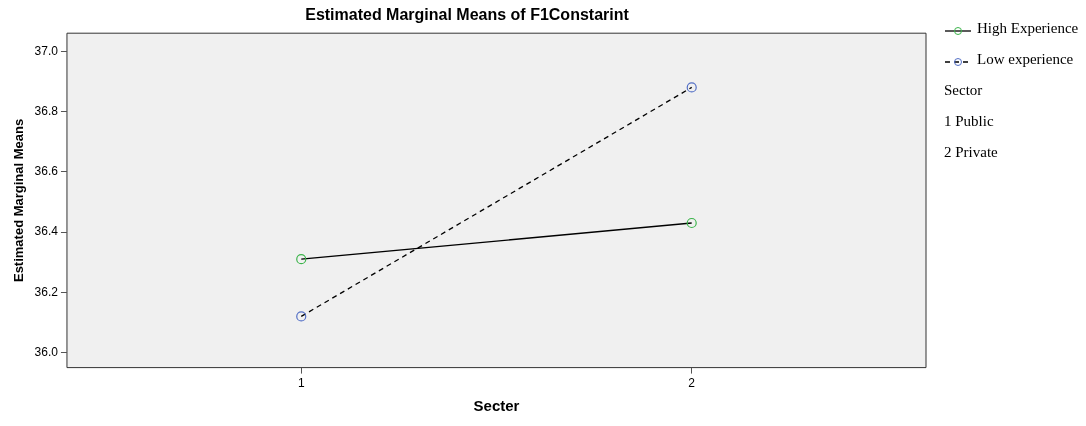 Image resolution: width=1086 pixels, height=426 pixels. What do you see at coordinates (46, 110) in the screenshot?
I see `y-tick-label: 36.8` at bounding box center [46, 110].